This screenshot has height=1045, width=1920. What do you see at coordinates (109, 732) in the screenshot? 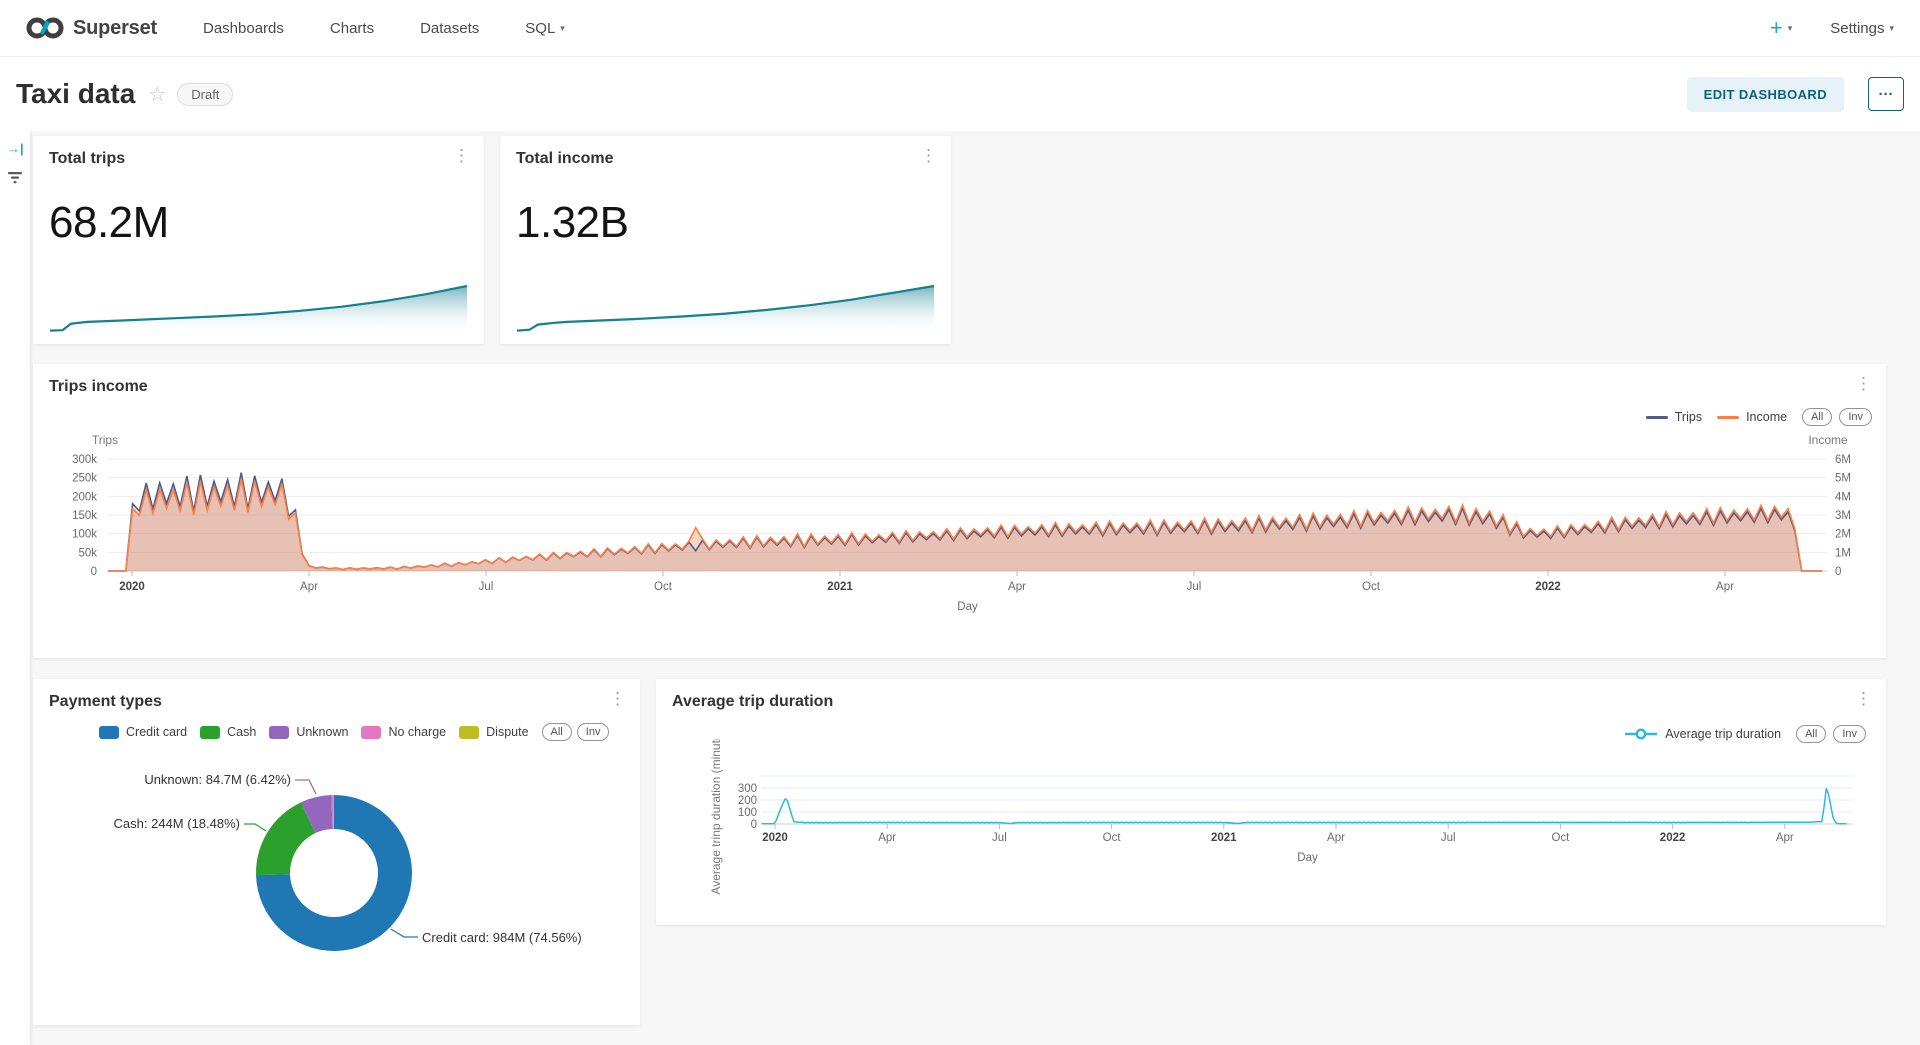
I see `credit-card-chip` at bounding box center [109, 732].